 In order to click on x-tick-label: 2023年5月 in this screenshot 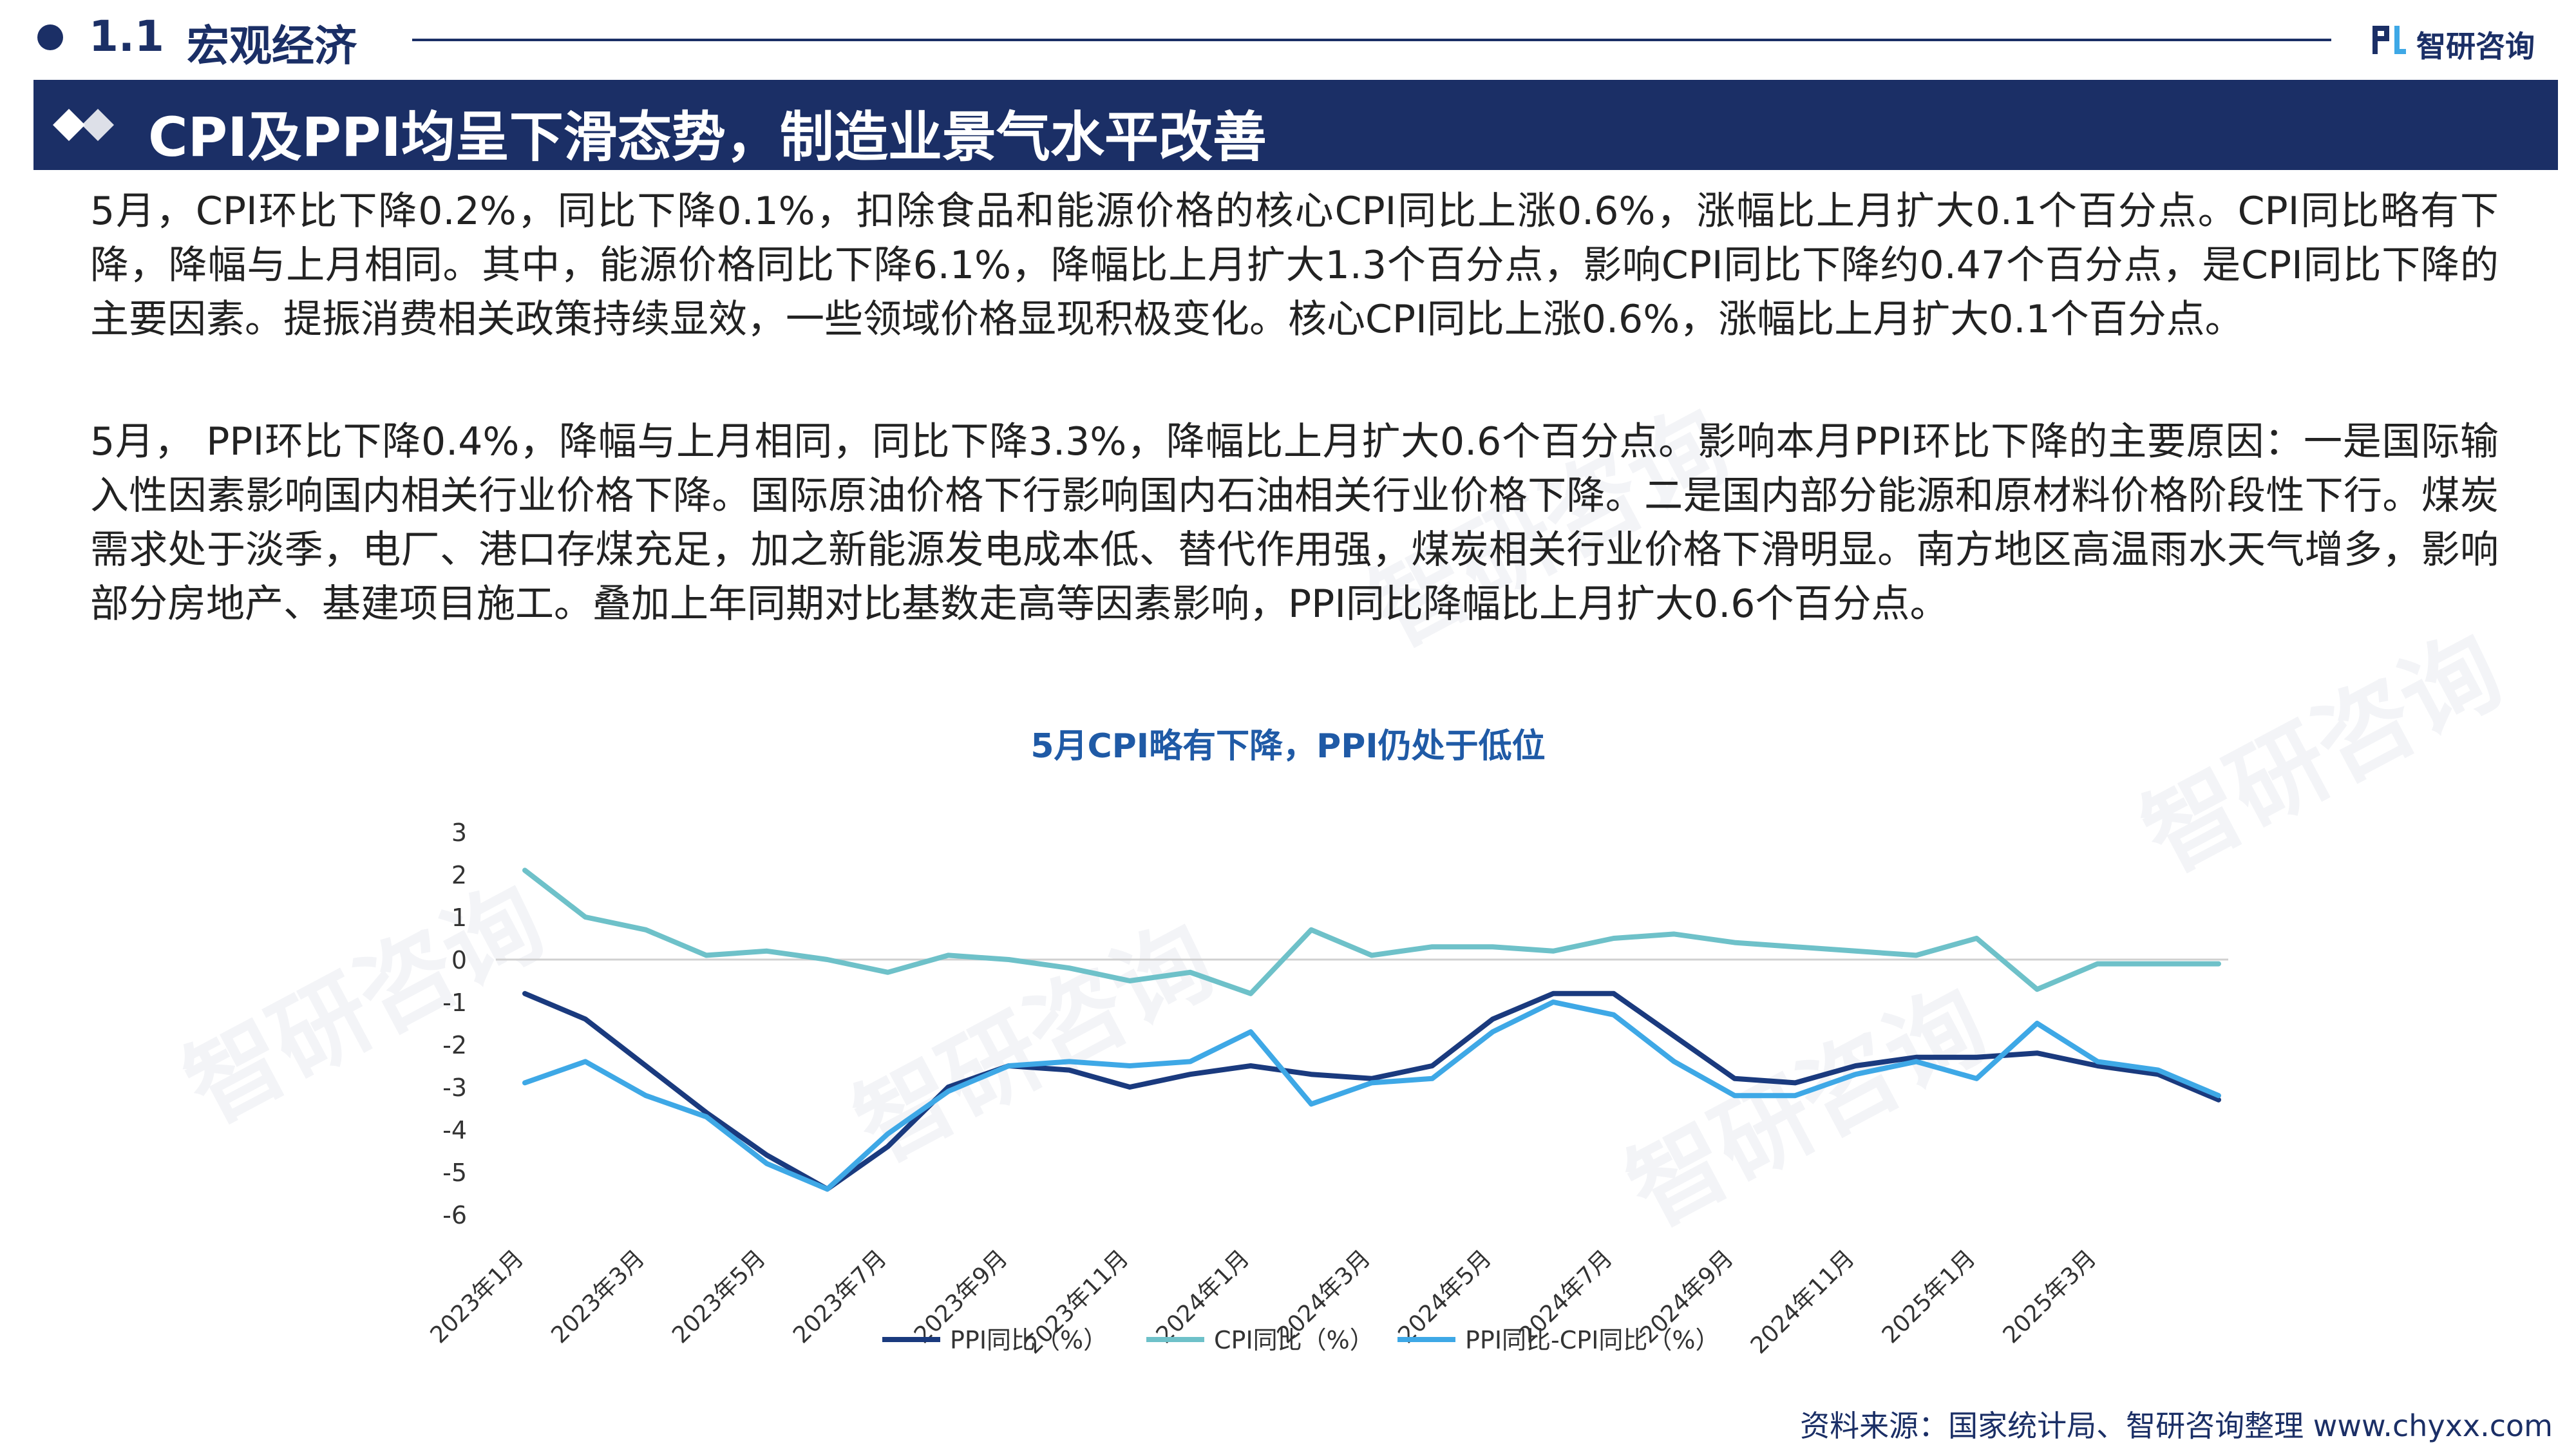, I will do `click(719, 1297)`.